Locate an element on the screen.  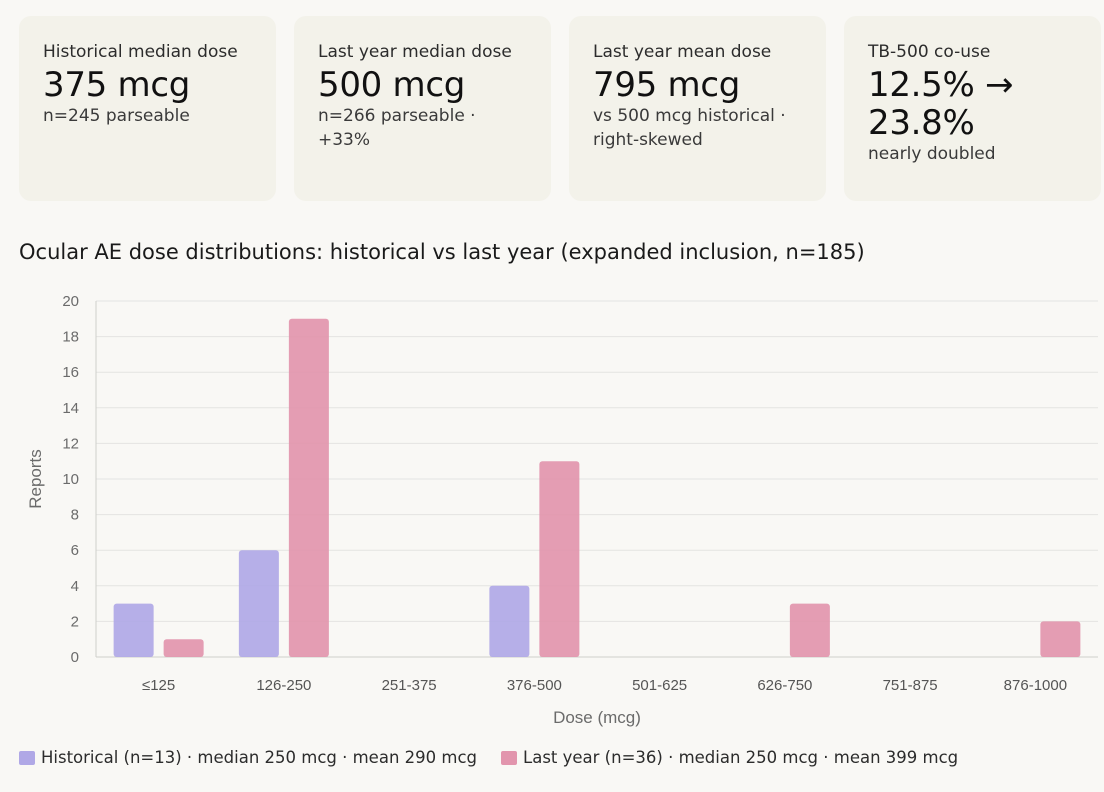
legend-swatch-last-year is located at coordinates (509, 757).